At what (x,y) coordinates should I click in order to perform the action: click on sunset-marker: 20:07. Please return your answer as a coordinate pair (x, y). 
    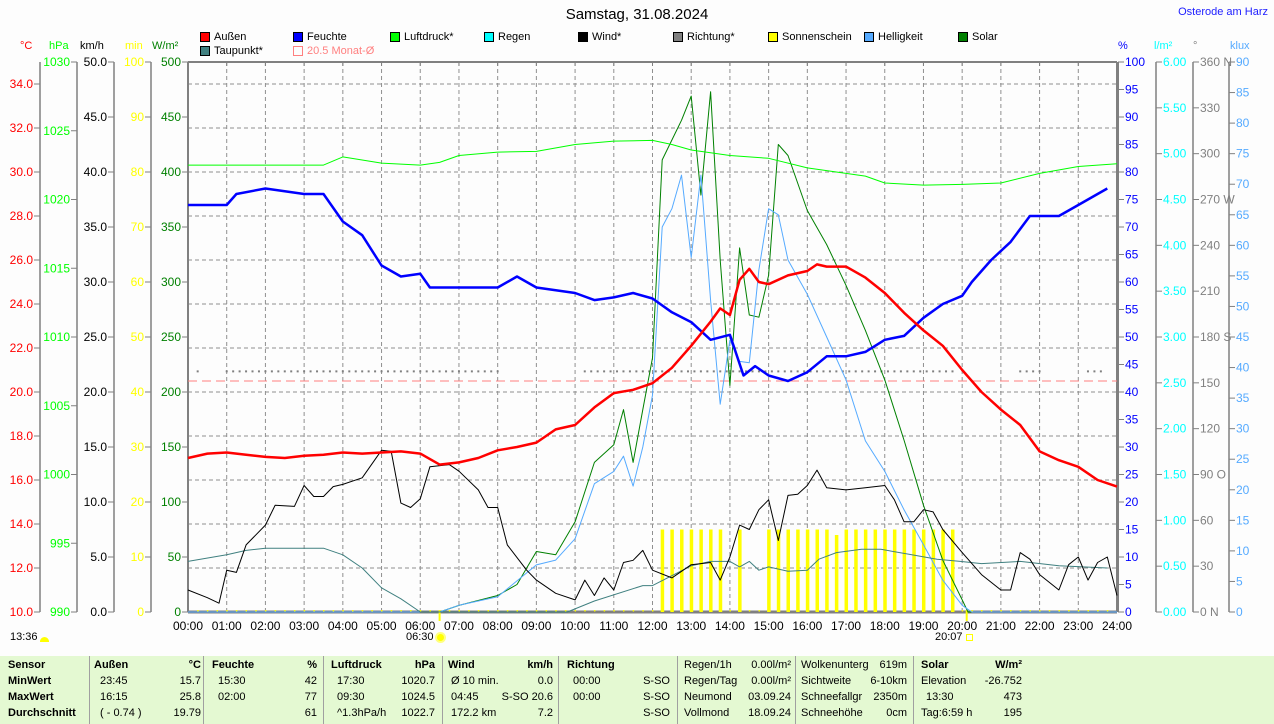
    Looking at the image, I should click on (954, 637).